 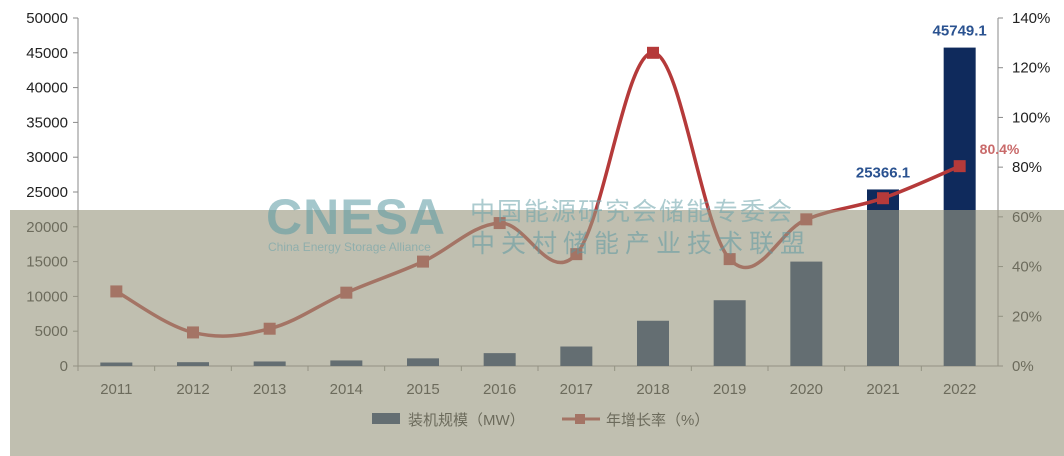 What do you see at coordinates (386, 418) in the screenshot?
I see `legend-bar-swatch` at bounding box center [386, 418].